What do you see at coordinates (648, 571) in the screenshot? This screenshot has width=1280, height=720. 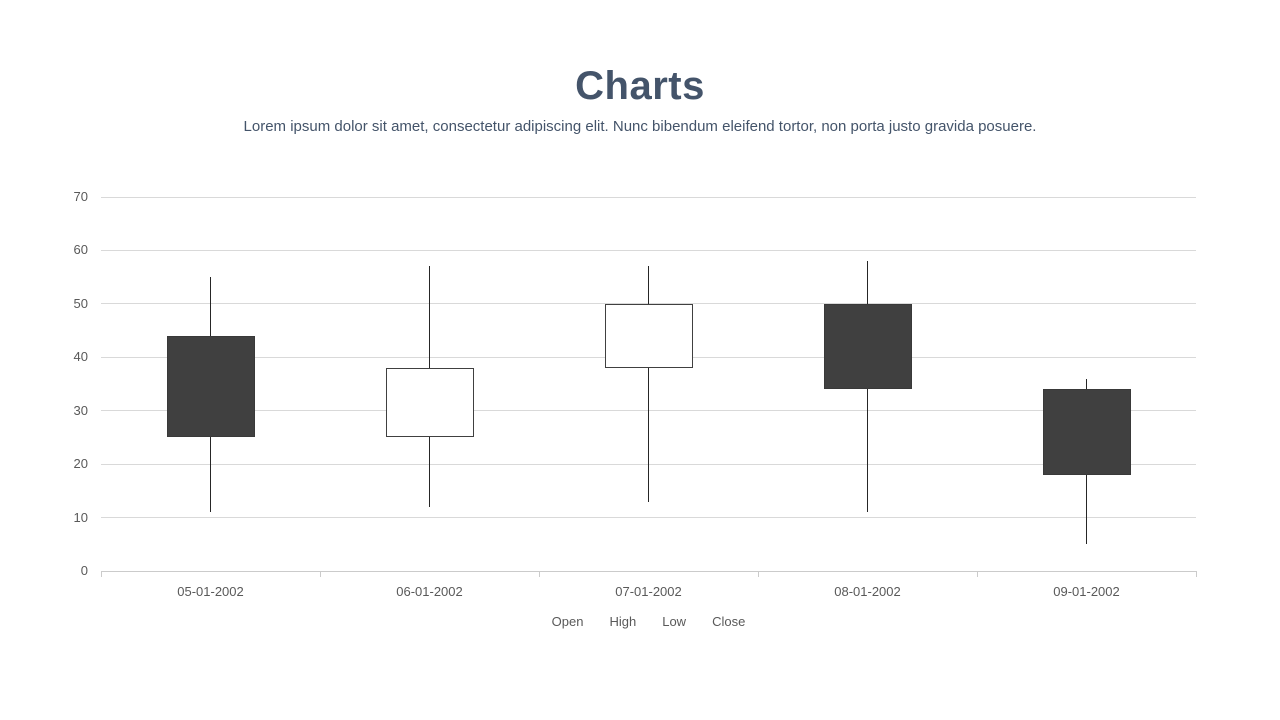 I see `x-axis-line` at bounding box center [648, 571].